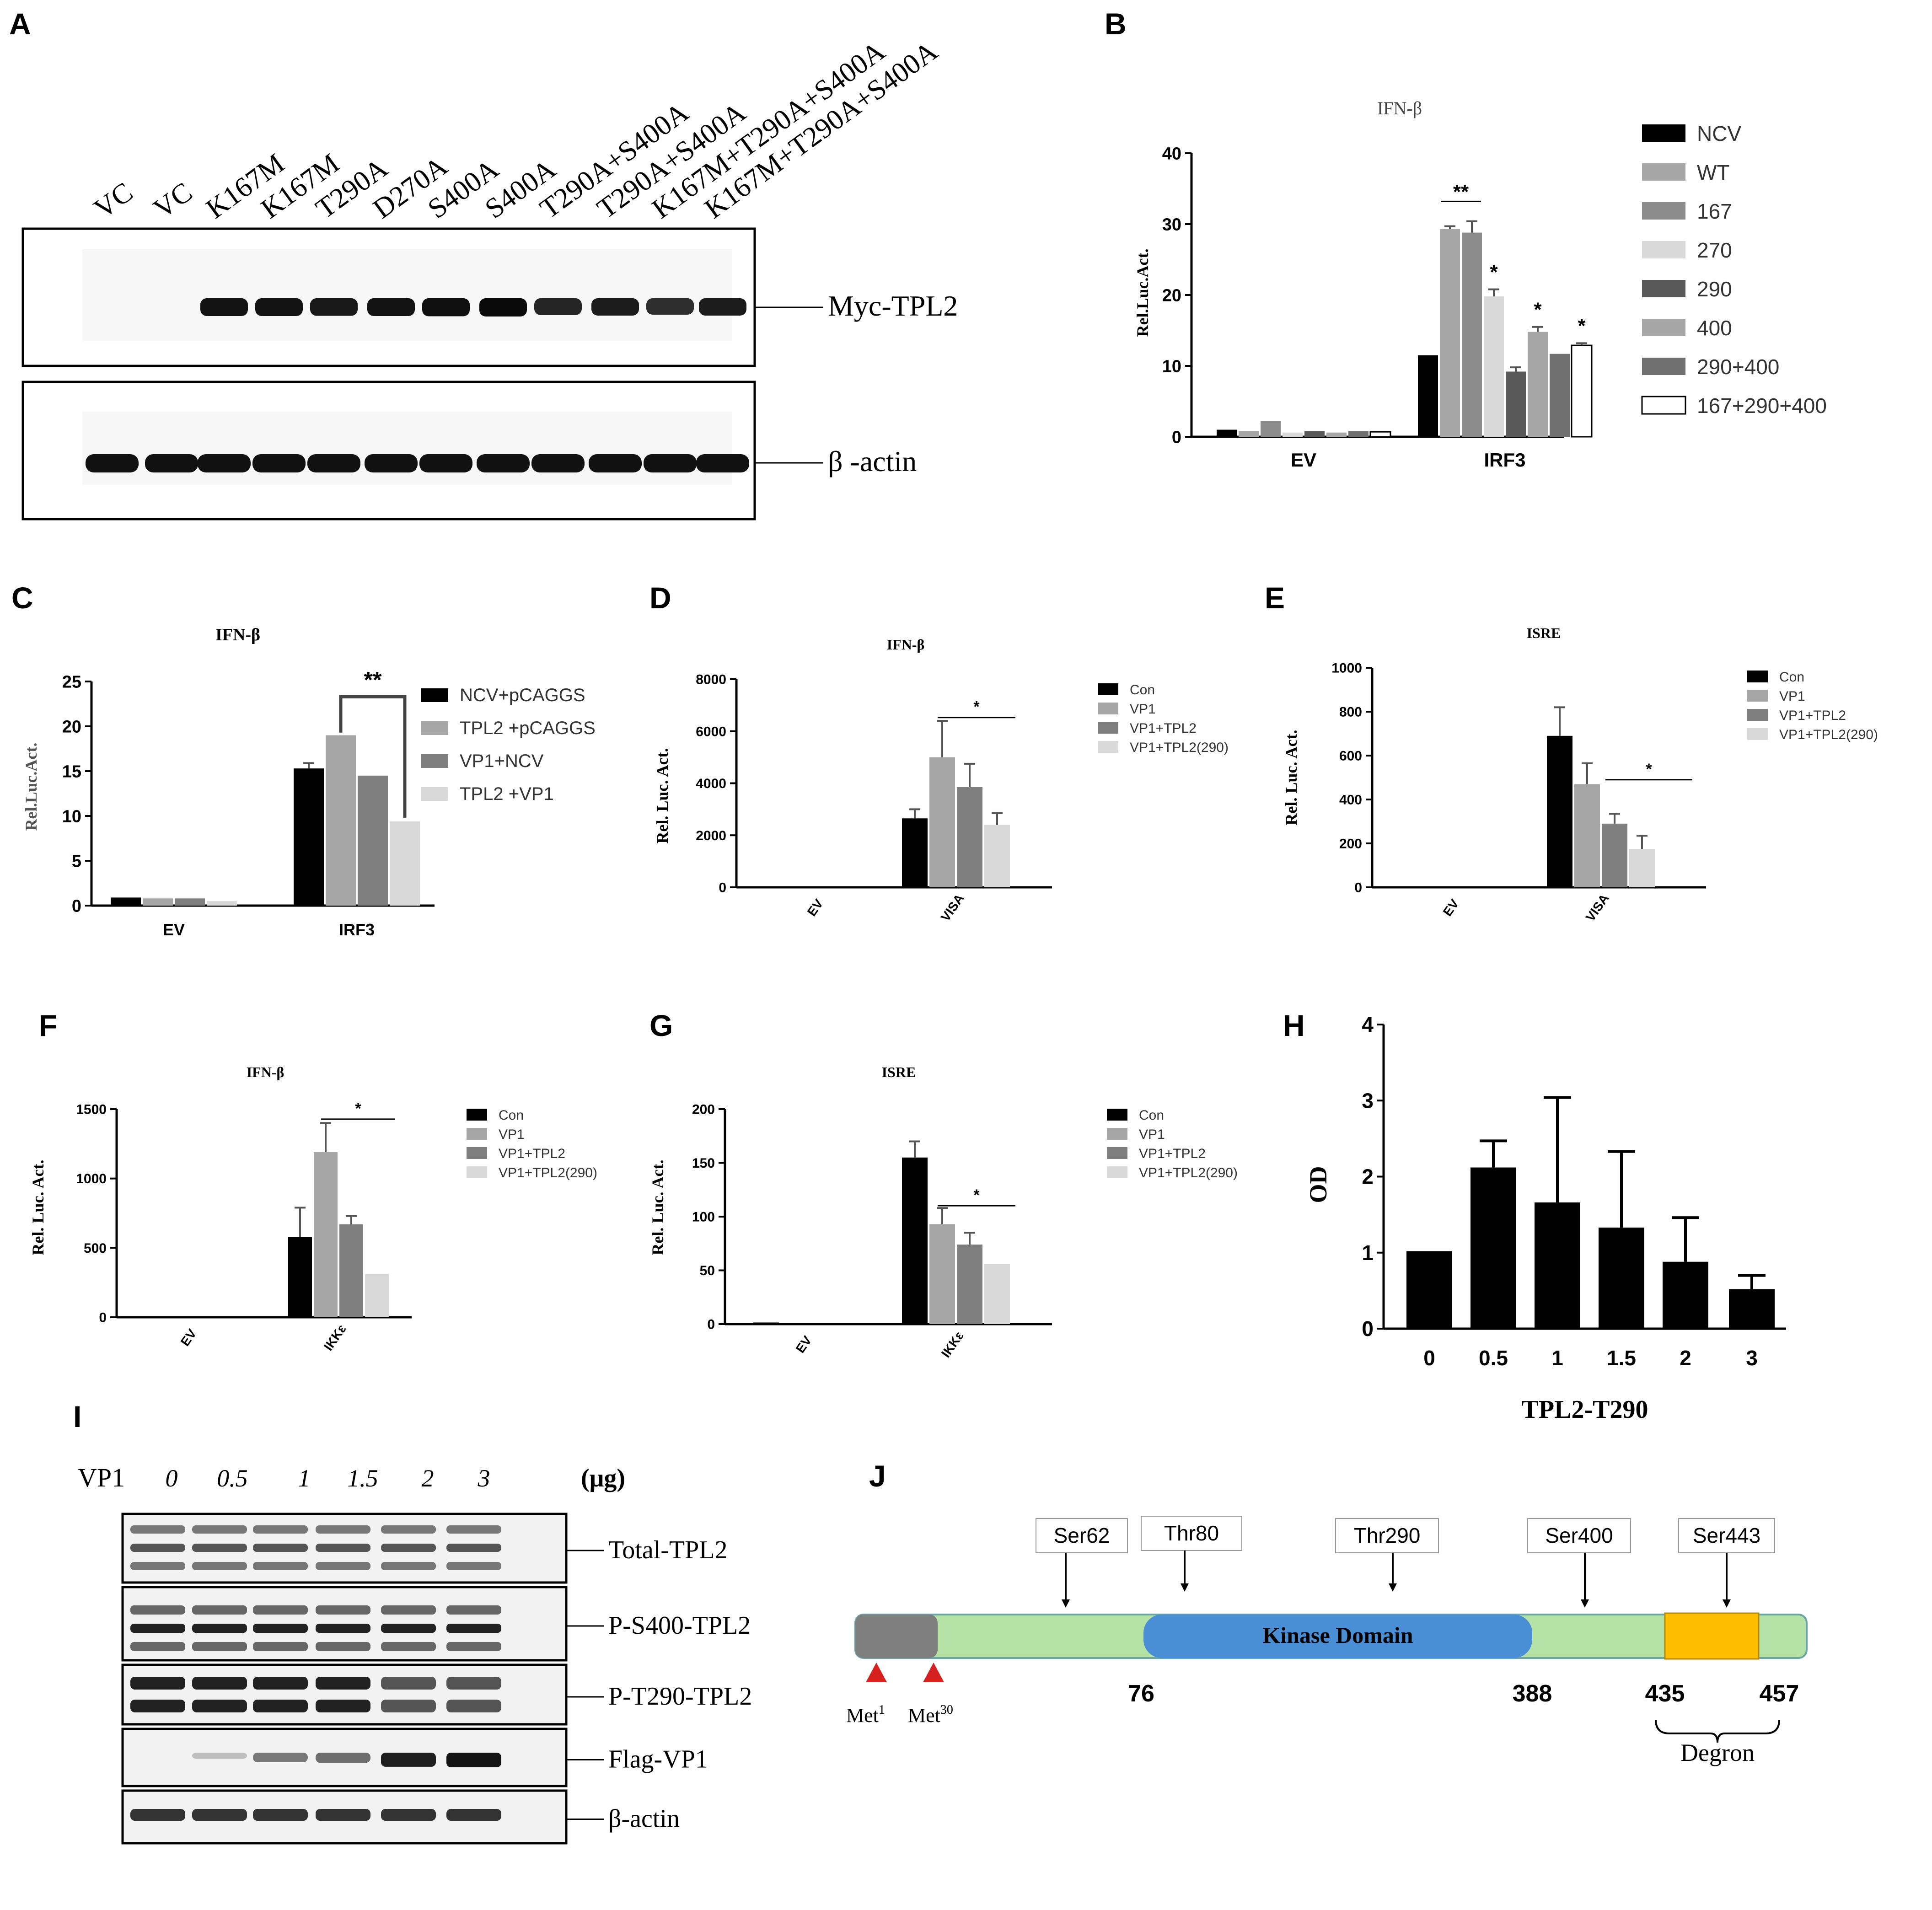 The width and height of the screenshot is (1932, 1910). I want to click on legend-label: VP1+NCV, so click(502, 761).